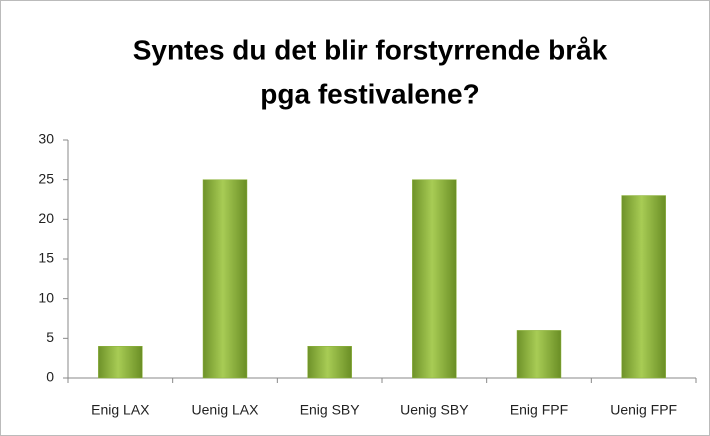 The image size is (710, 436). Describe the element at coordinates (434, 410) in the screenshot. I see `x-tick-label: Uenig SBY` at that location.